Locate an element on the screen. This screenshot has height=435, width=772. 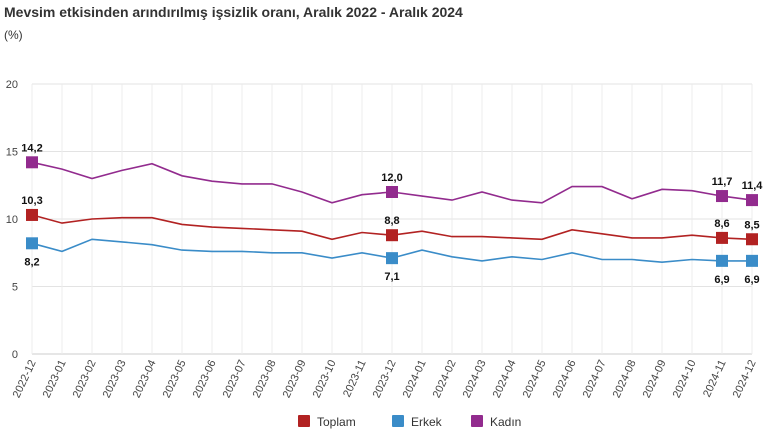
x-tick-label: 2023-04 is located at coordinates (145, 379).